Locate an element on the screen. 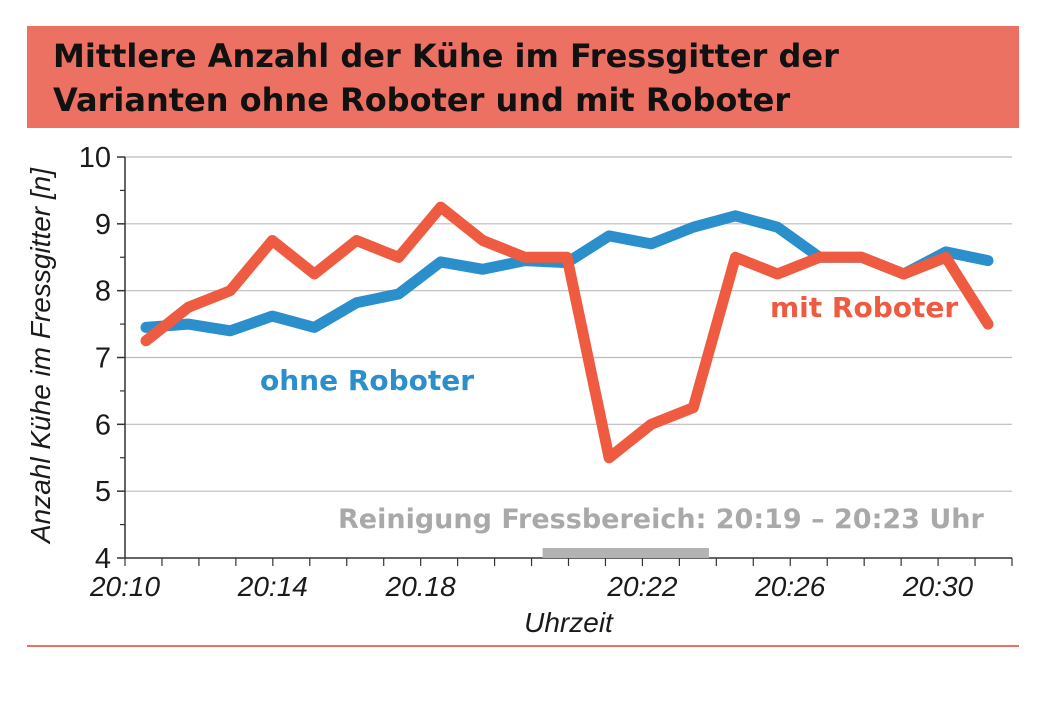 Image resolution: width=1052 pixels, height=708 pixels. x-axis-title: Uhrzeit is located at coordinates (569, 622).